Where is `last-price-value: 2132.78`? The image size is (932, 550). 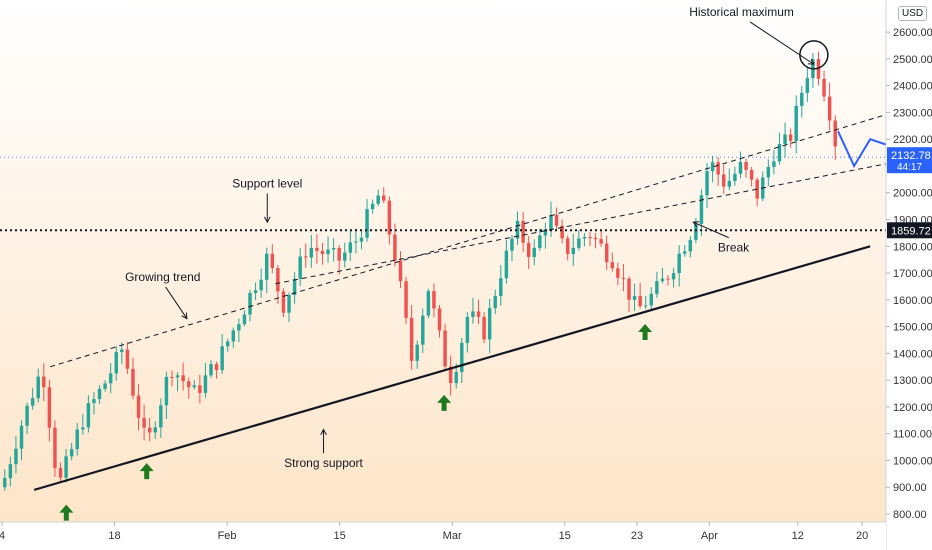
last-price-value: 2132.78 is located at coordinates (911, 156).